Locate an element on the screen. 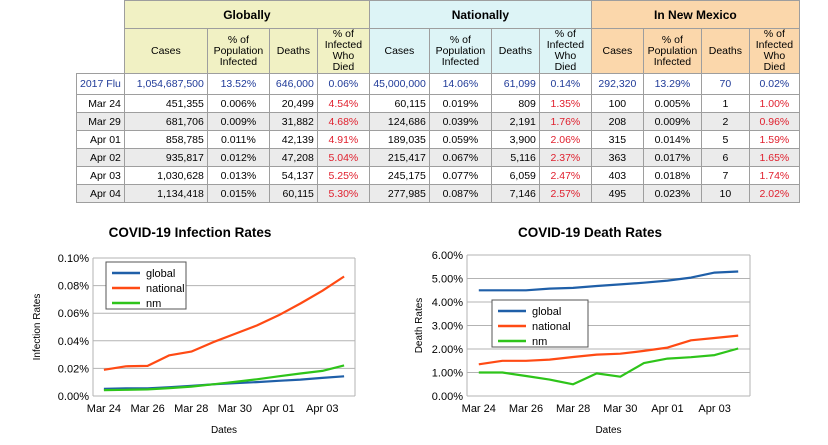 The width and height of the screenshot is (828, 445). x-tick-label: Mar 30 is located at coordinates (235, 409).